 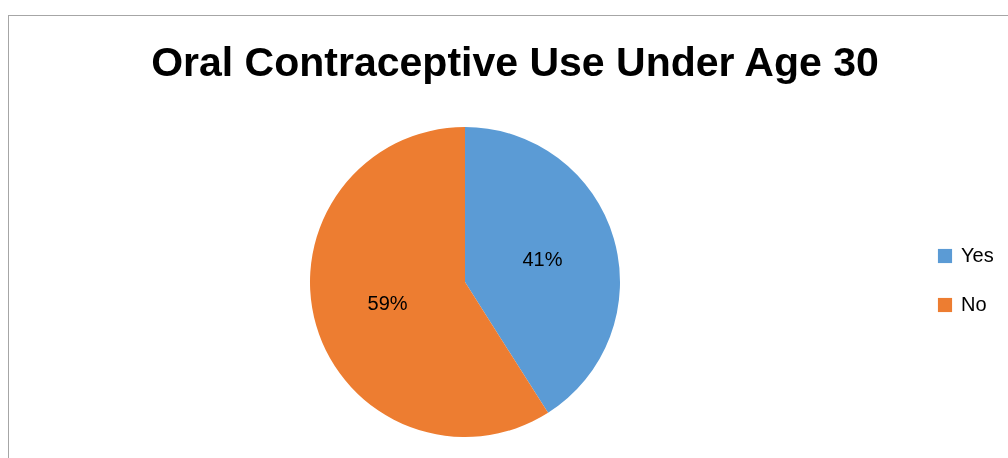 What do you see at coordinates (387, 303) in the screenshot?
I see `data-label: 59%` at bounding box center [387, 303].